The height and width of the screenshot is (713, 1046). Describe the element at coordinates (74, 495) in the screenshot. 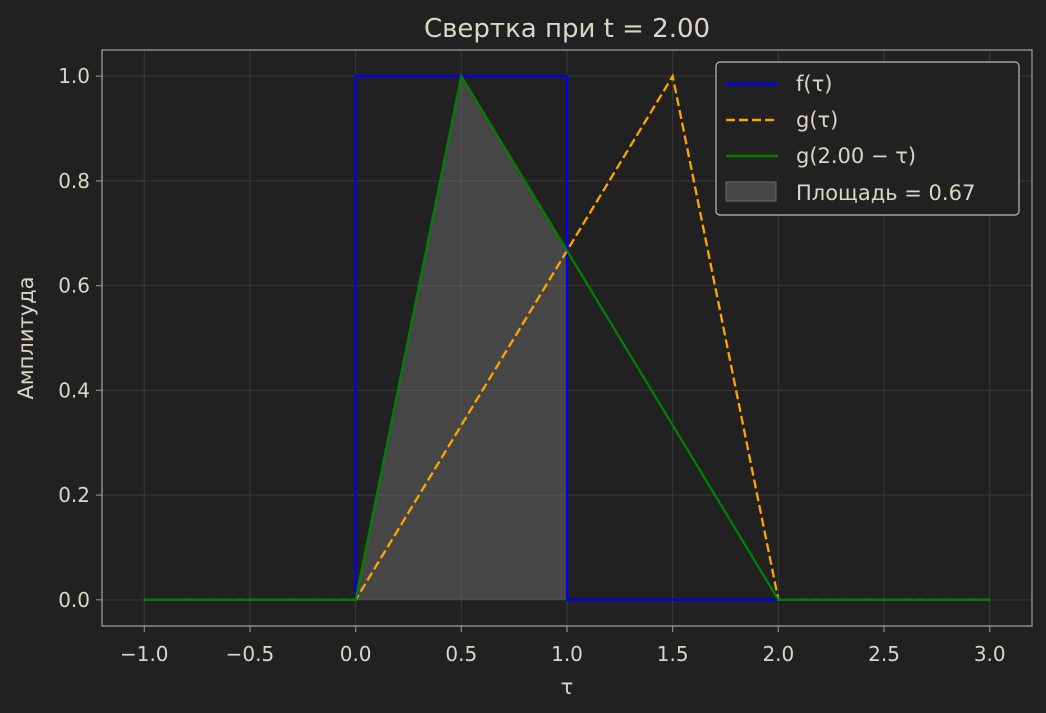

I see `y-tick-label: 0.2` at that location.